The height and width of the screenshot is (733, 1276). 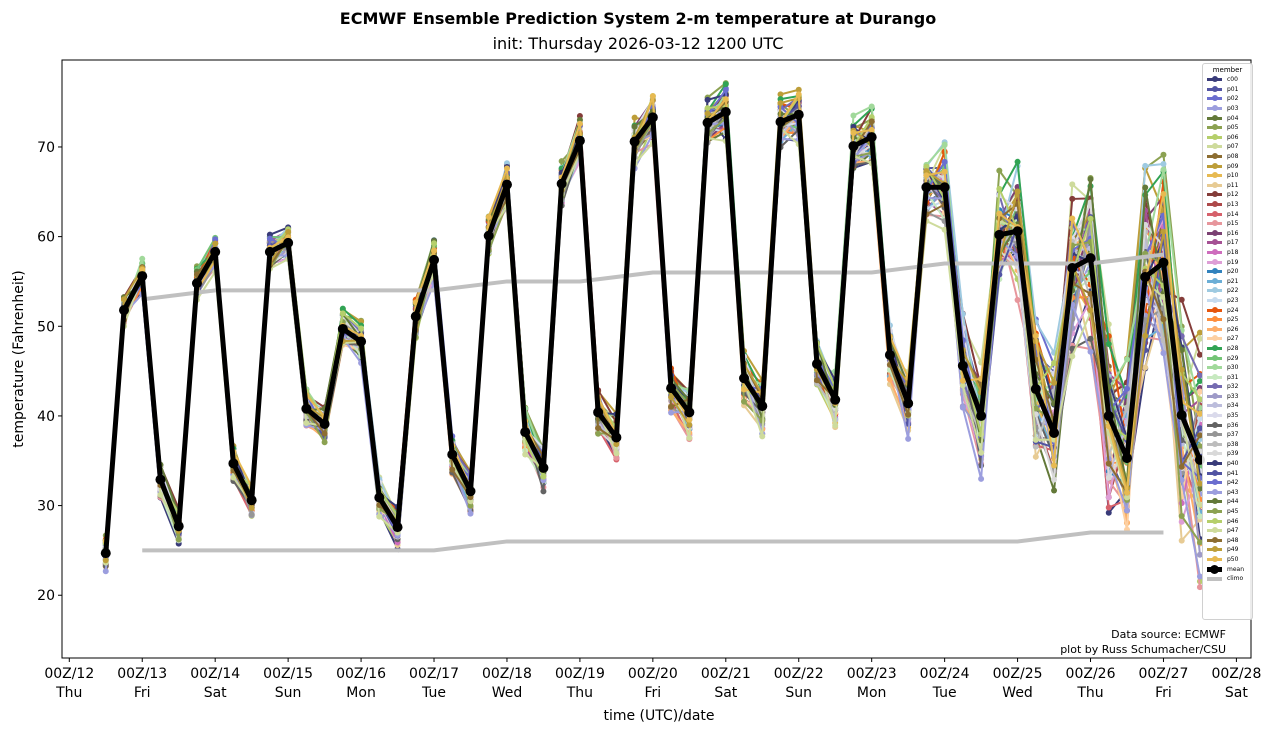 What do you see at coordinates (1233, 531) in the screenshot?
I see `legend-label: p47` at bounding box center [1233, 531].